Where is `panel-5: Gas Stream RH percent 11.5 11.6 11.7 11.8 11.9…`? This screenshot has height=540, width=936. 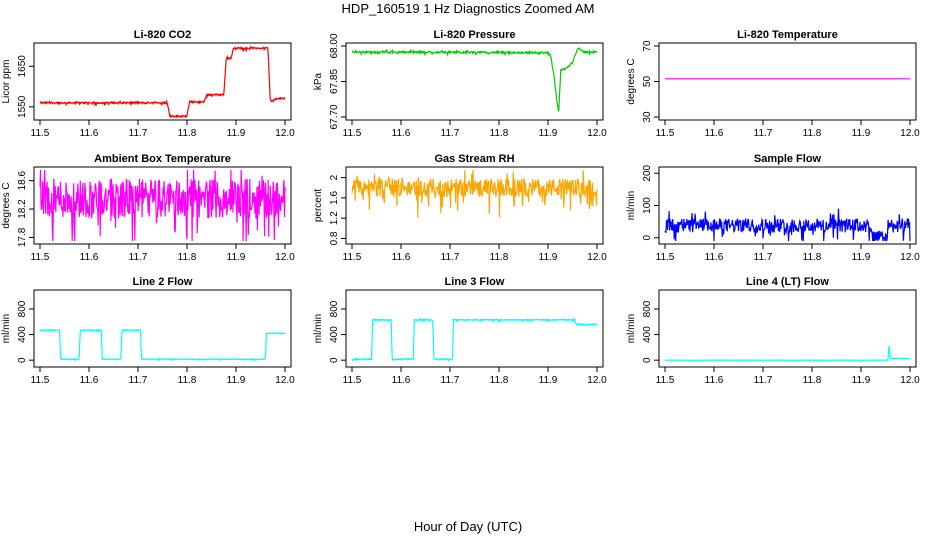 panel-5: Gas Stream RH percent 11.5 11.6 11.7 11.8 11.9… is located at coordinates (460, 208).